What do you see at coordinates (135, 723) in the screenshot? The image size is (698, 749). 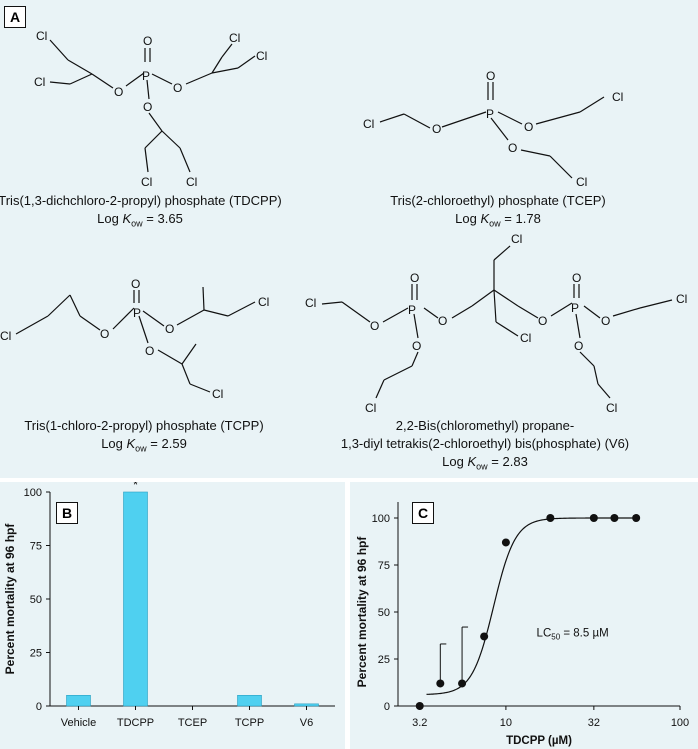 I see `x-tick-label: TDCPP` at bounding box center [135, 723].